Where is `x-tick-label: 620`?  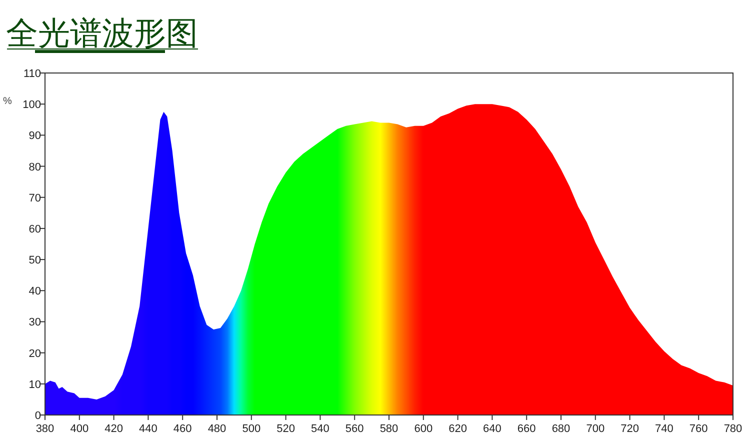 x-tick-label: 620 is located at coordinates (457, 429).